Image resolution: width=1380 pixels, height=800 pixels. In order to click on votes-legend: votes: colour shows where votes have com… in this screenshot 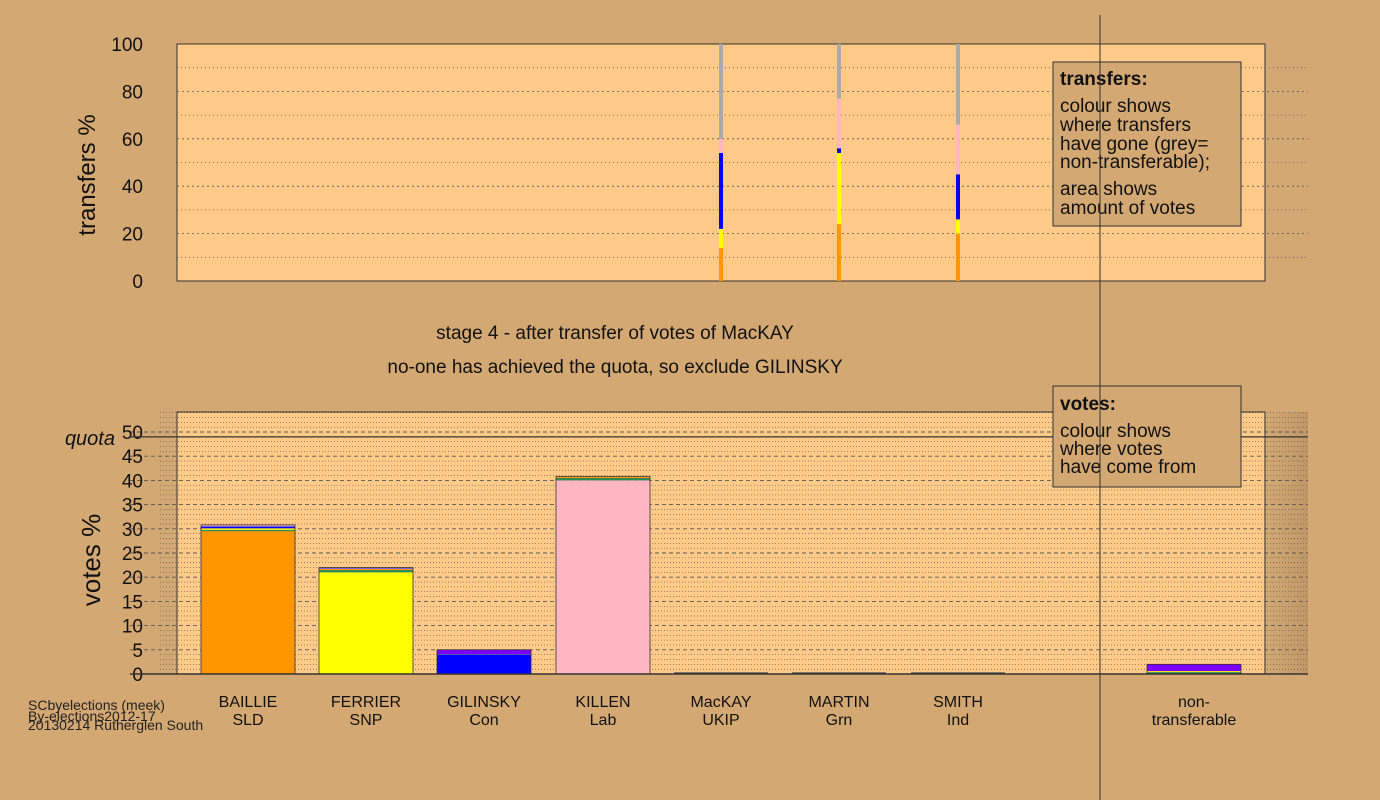, I will do `click(1147, 436)`.